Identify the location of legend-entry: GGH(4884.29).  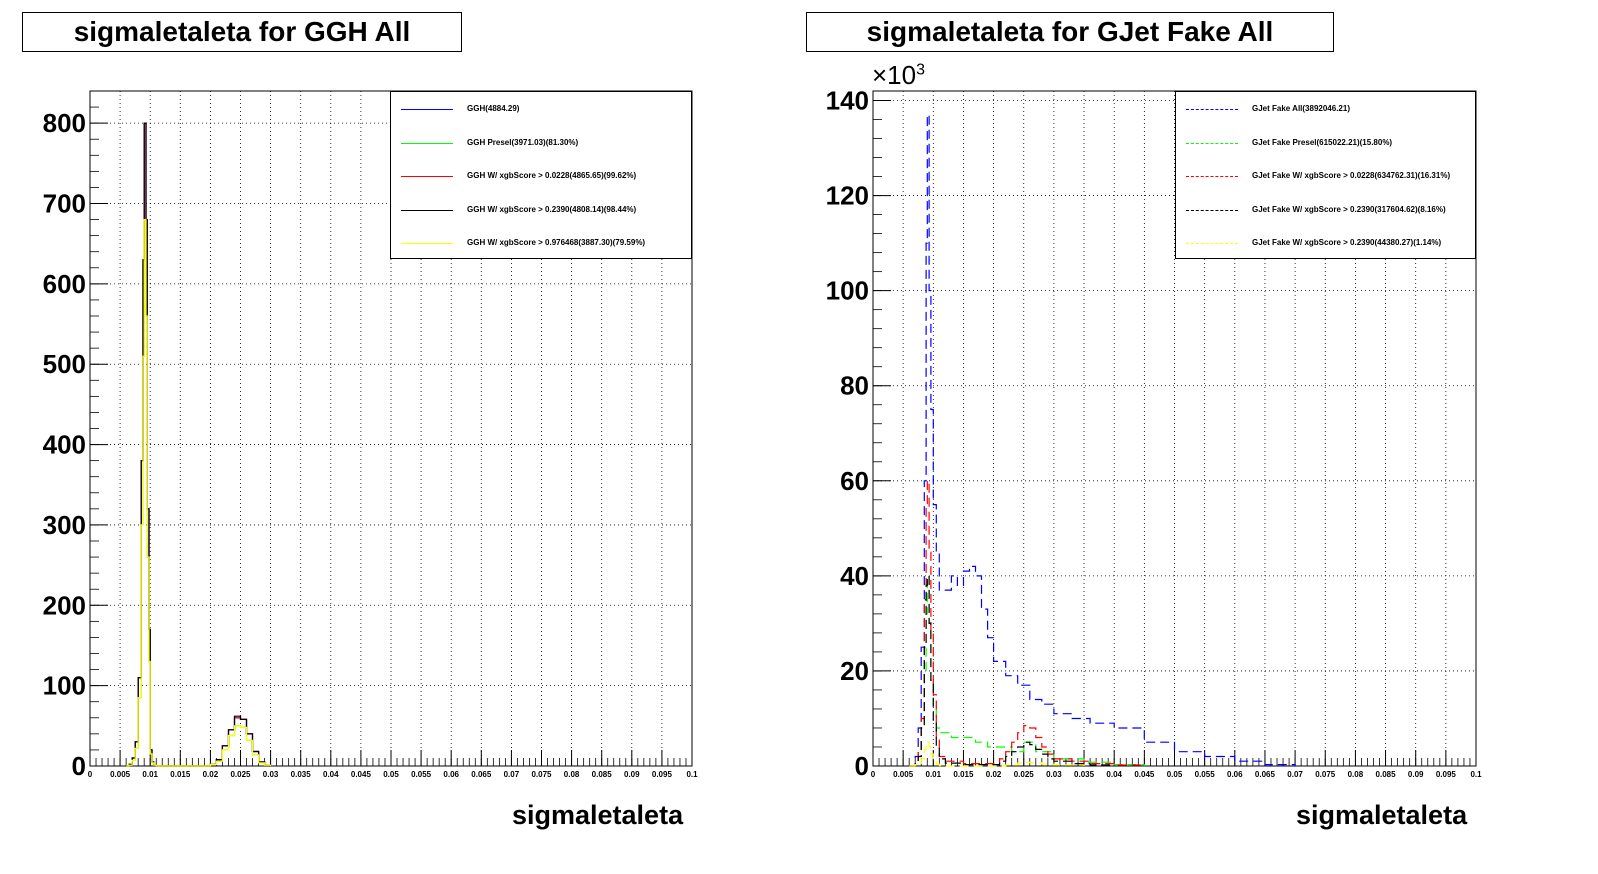
(541, 109).